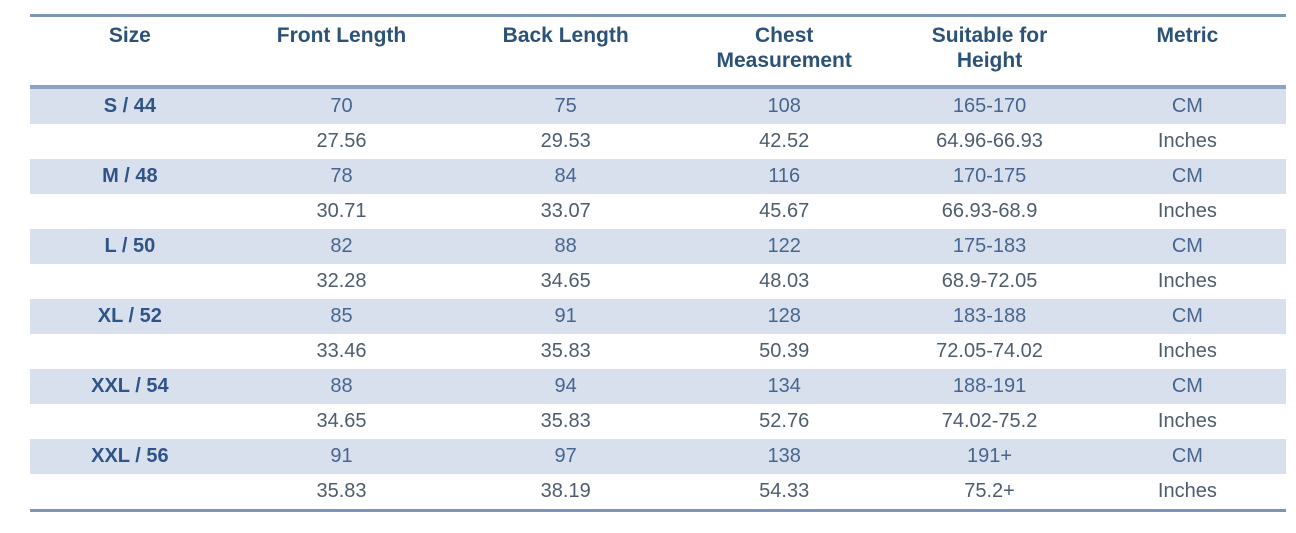  Describe the element at coordinates (1187, 35) in the screenshot. I see `col-header-metric-label: Metric` at that location.